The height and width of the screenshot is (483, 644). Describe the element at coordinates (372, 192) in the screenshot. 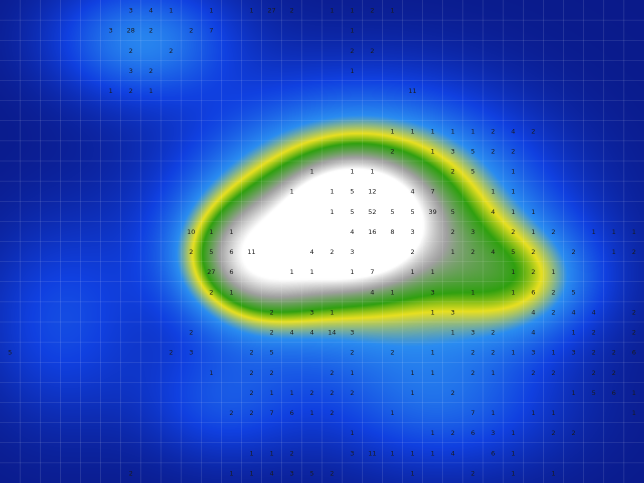

I see `cell-value-label: 12` at that location.